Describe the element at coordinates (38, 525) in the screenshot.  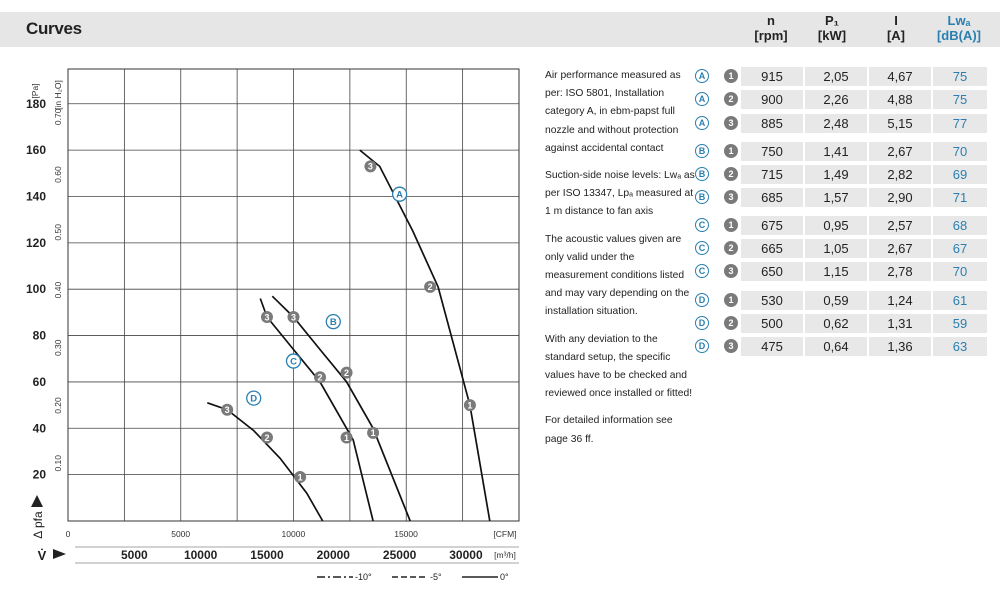
I see `y-axis-symbol: Δ pfa` at that location.